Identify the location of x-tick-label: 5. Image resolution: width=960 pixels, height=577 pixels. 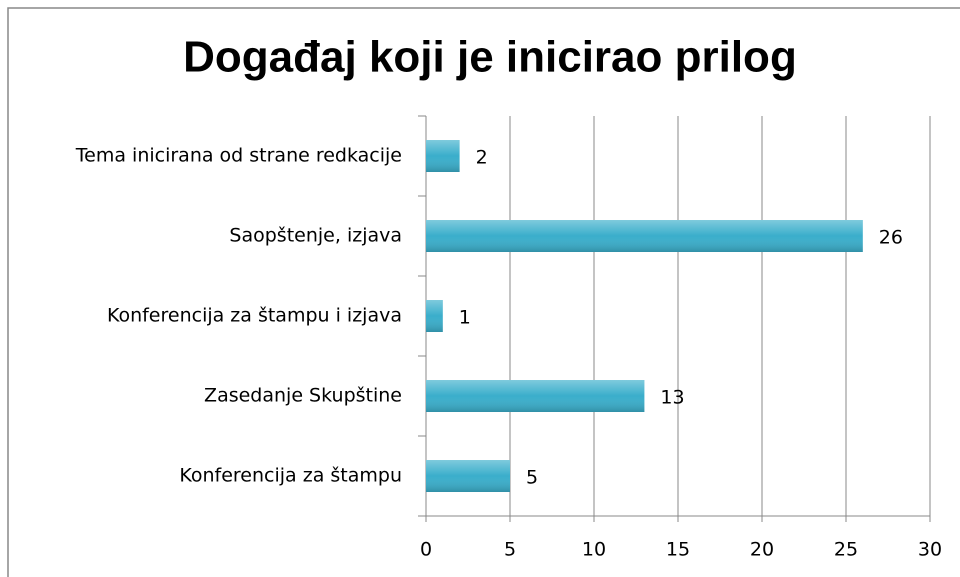
(510, 550).